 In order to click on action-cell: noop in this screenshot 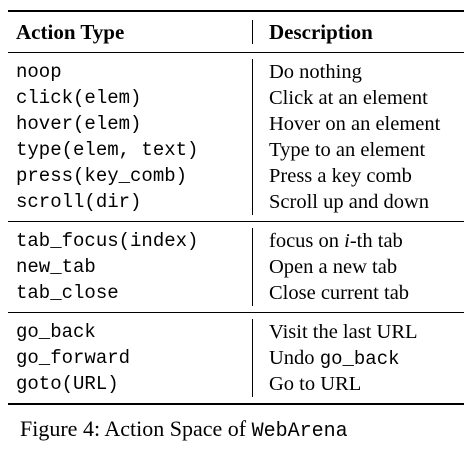, I will do `click(39, 72)`.